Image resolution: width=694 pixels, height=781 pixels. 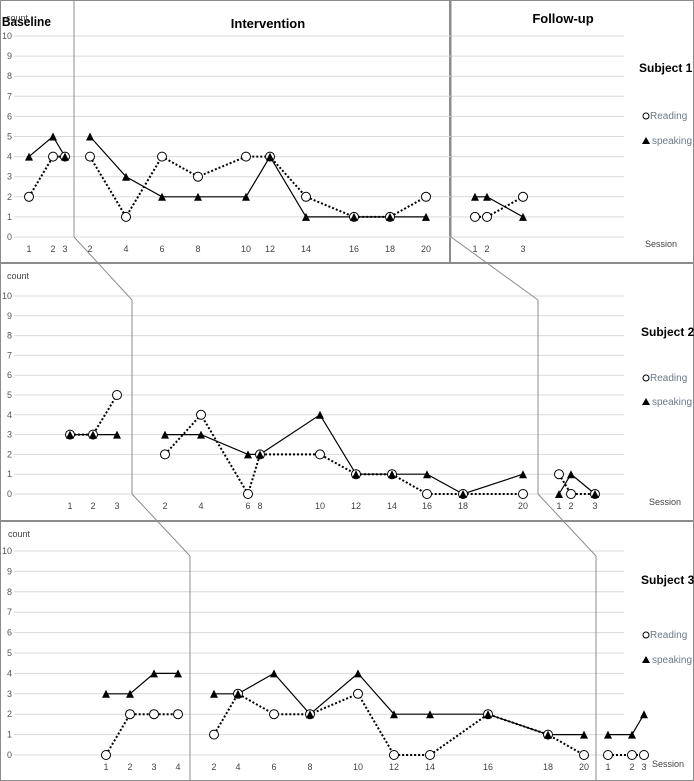 I want to click on x-axis-label: Session, so click(x=665, y=502).